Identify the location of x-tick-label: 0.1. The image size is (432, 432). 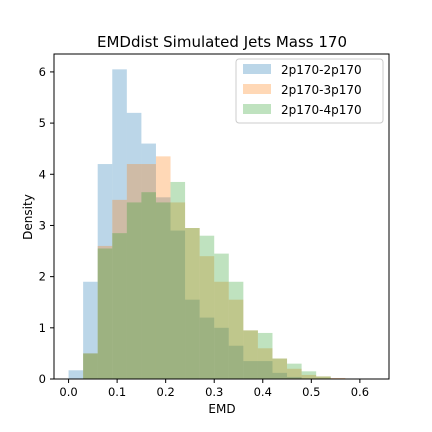
(117, 392).